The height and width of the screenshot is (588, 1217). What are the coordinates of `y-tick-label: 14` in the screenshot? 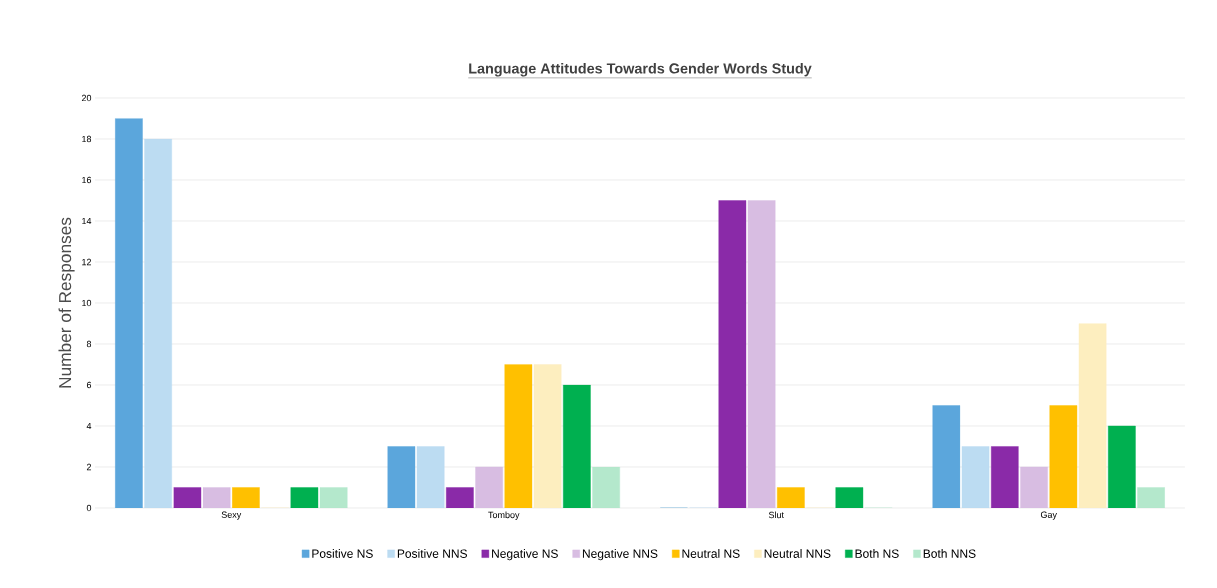 It's located at (87, 221).